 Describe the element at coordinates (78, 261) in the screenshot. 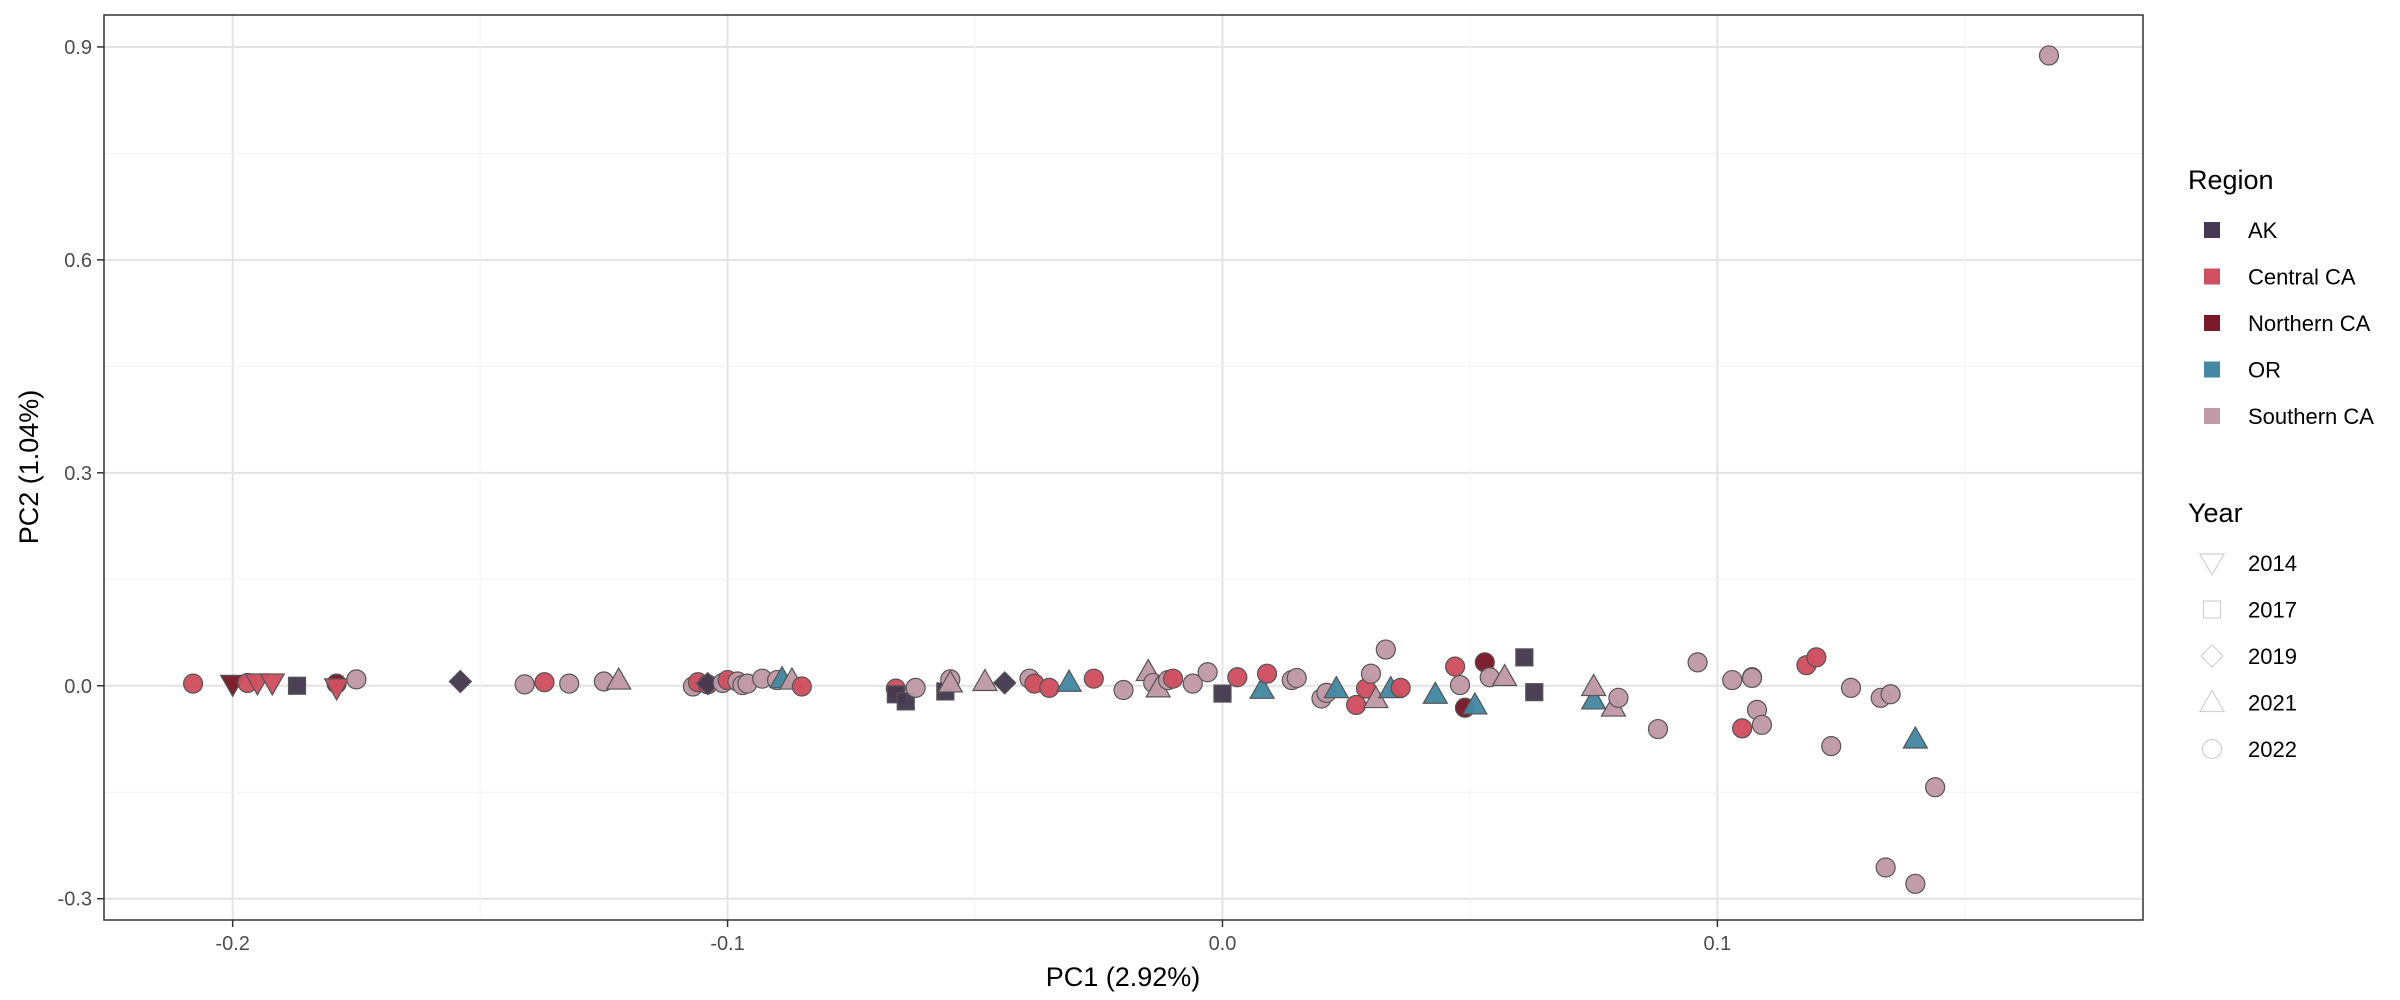

I see `y-tick-label: 0.6` at that location.